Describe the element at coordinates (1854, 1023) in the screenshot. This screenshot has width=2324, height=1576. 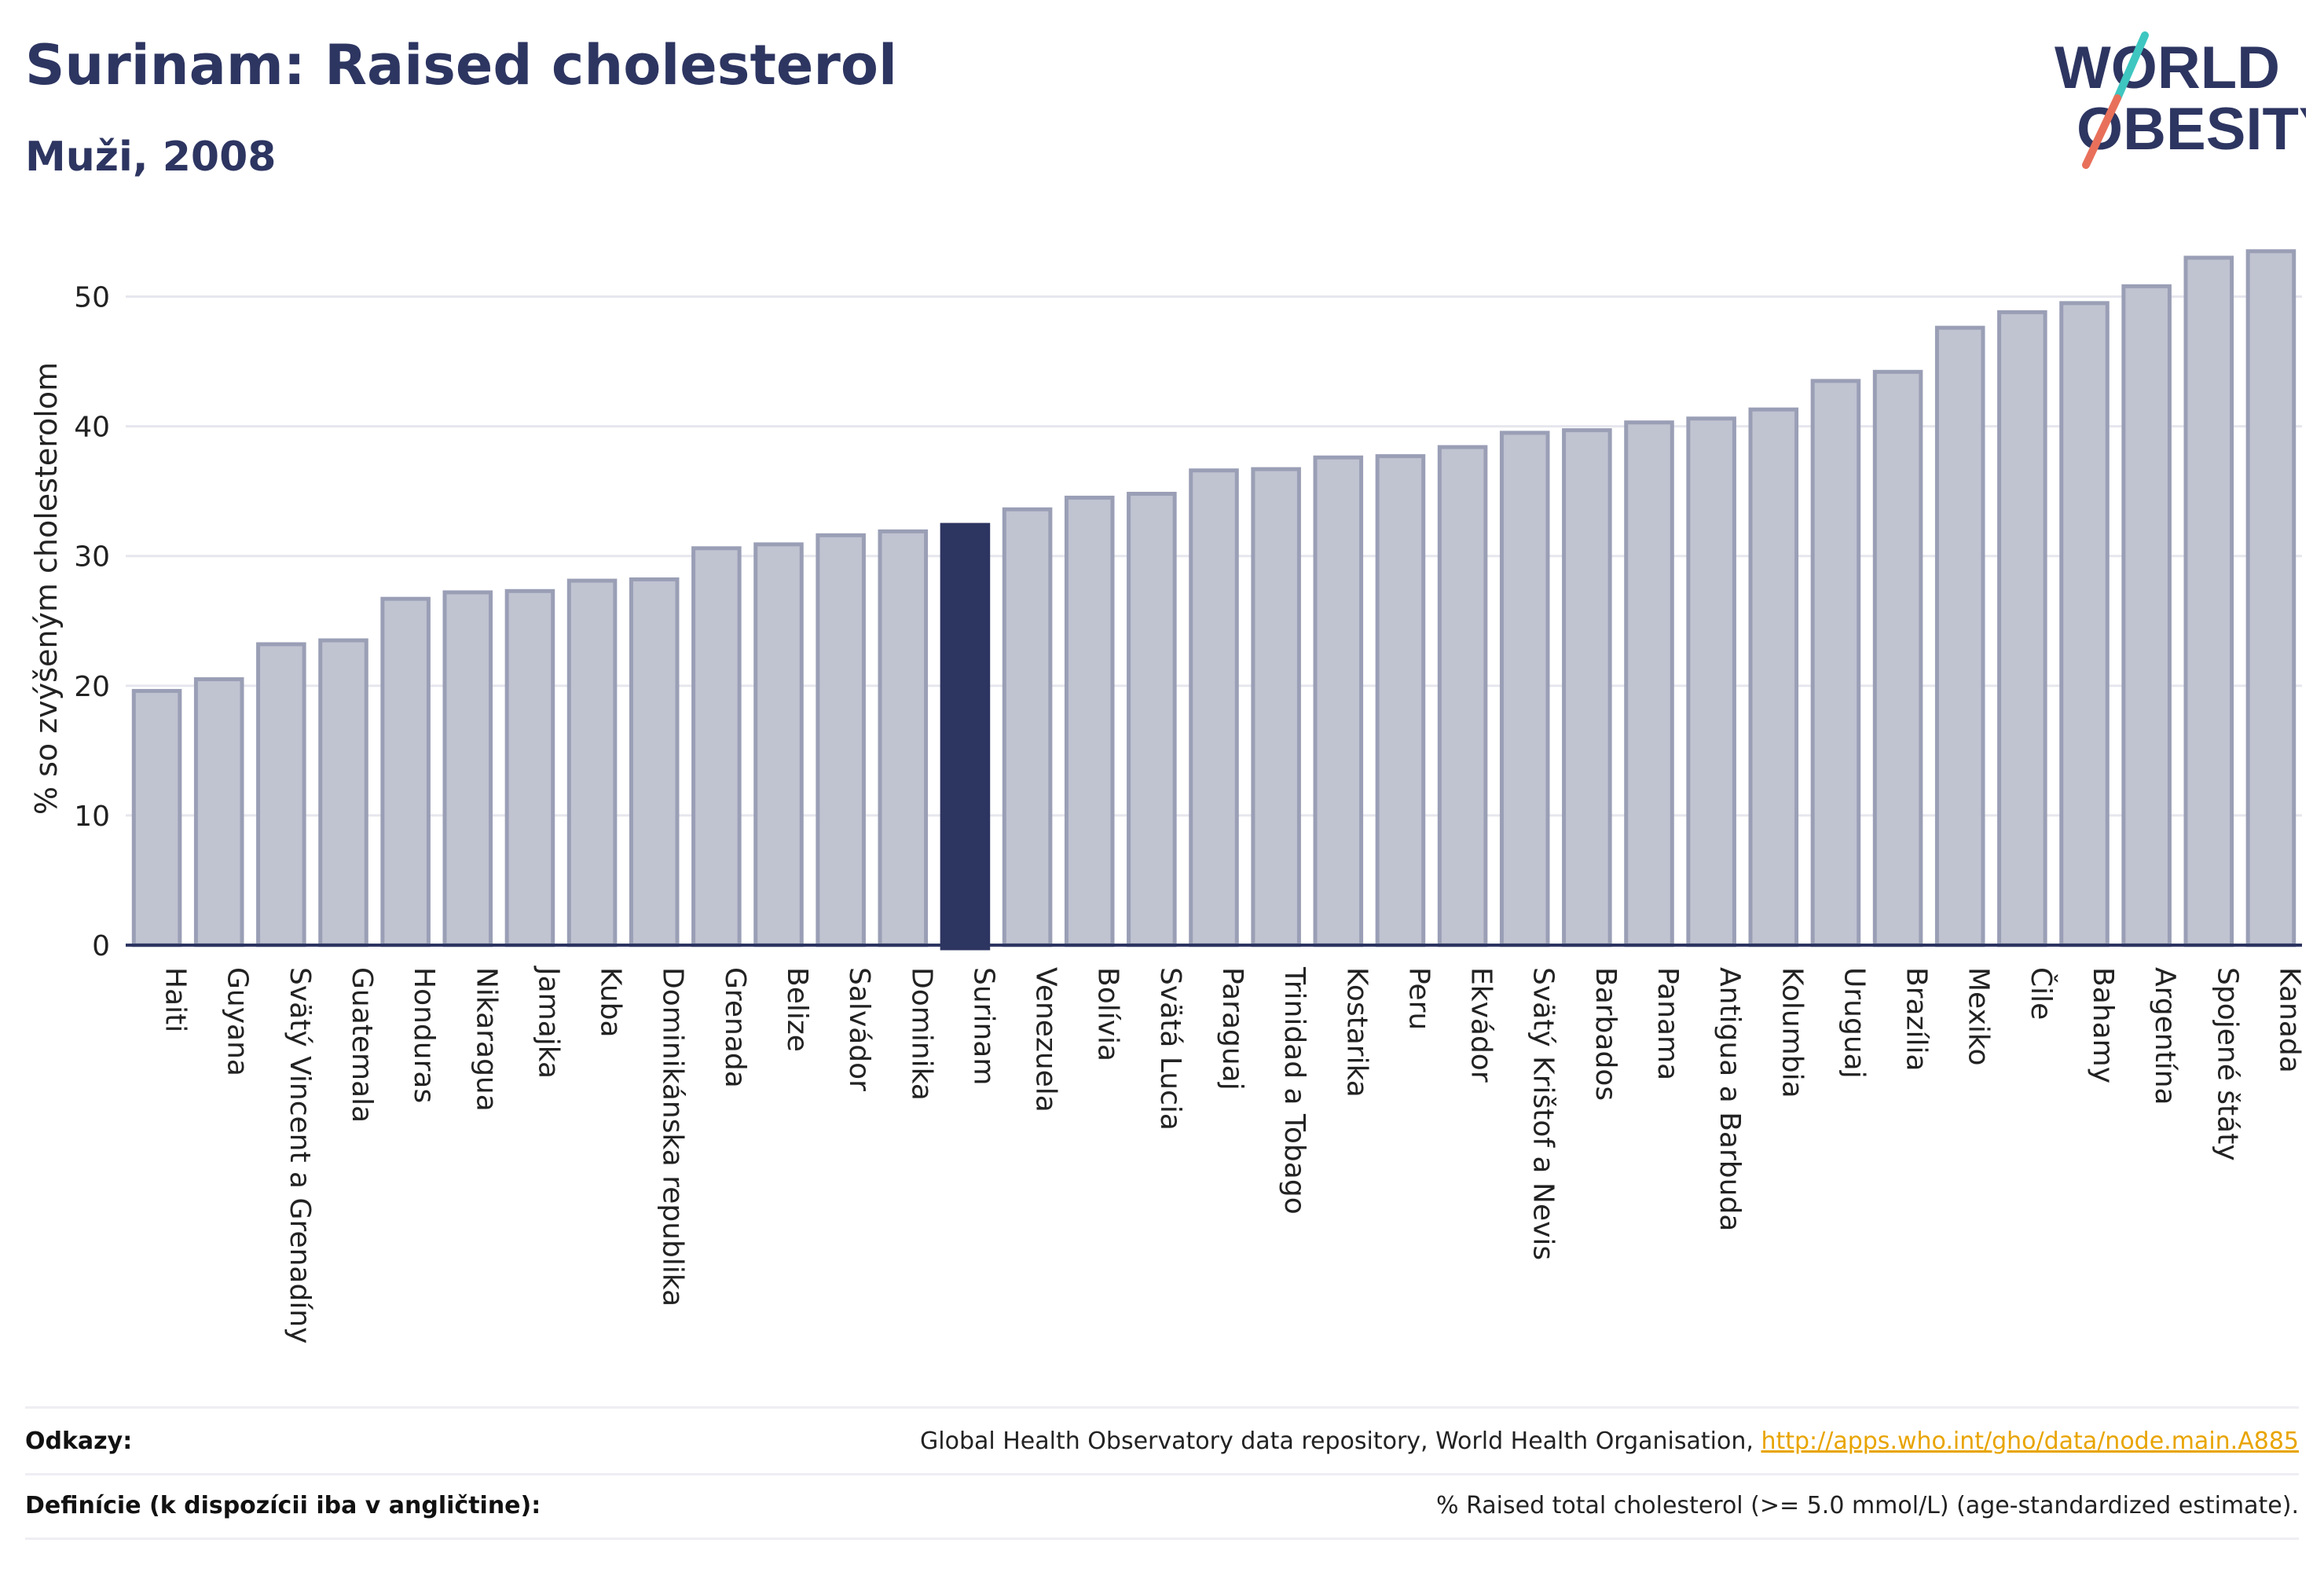
I see `x-tick-label: Uruguaj` at that location.